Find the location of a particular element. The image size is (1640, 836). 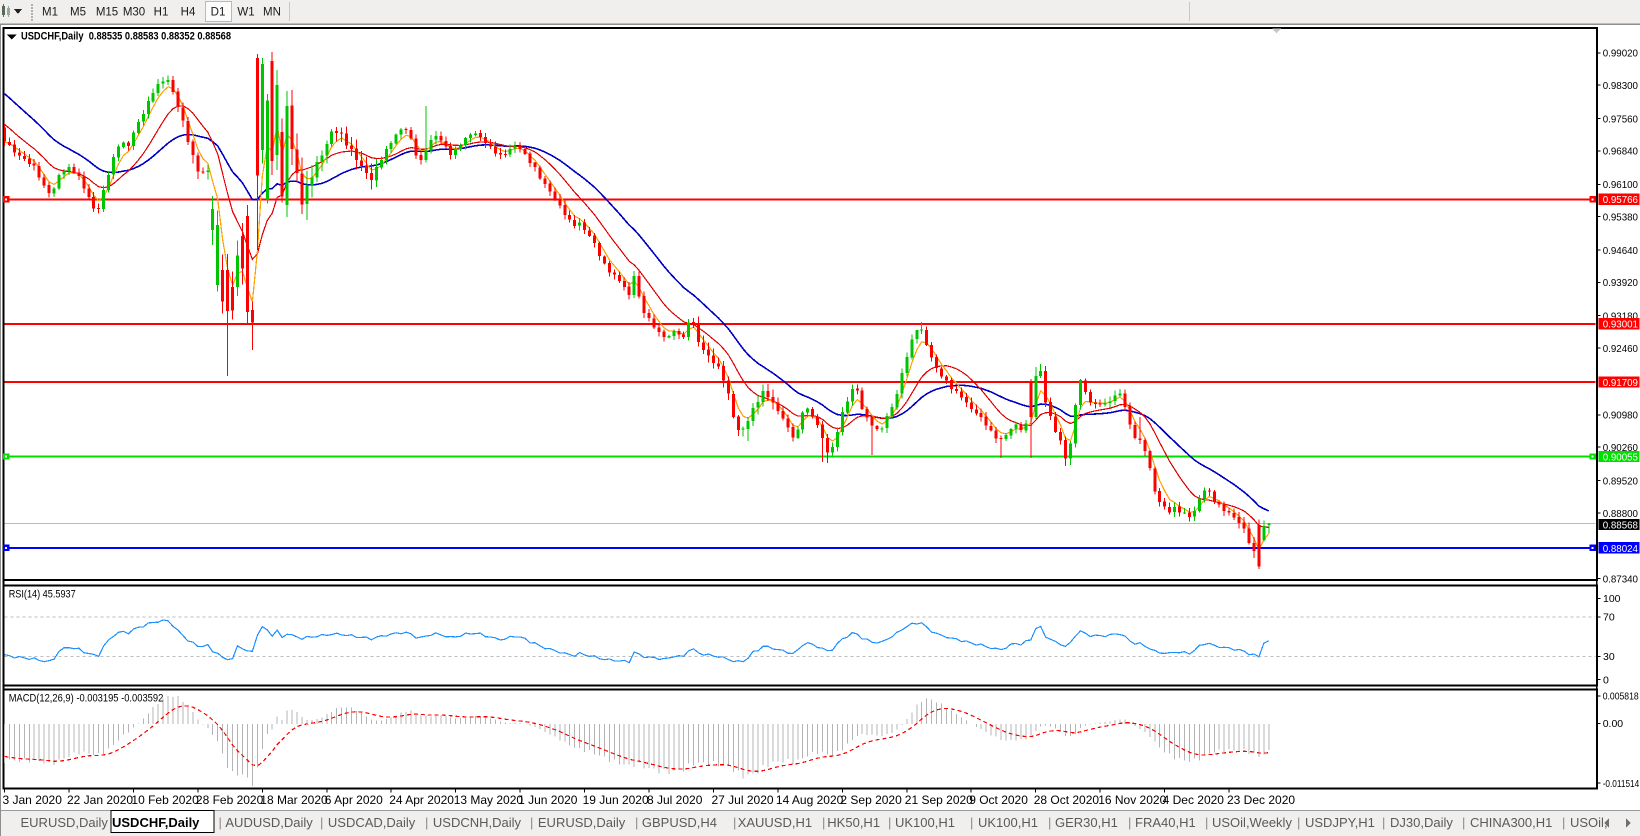

svg-text: -0.011514 is located at coordinates (1621, 784).